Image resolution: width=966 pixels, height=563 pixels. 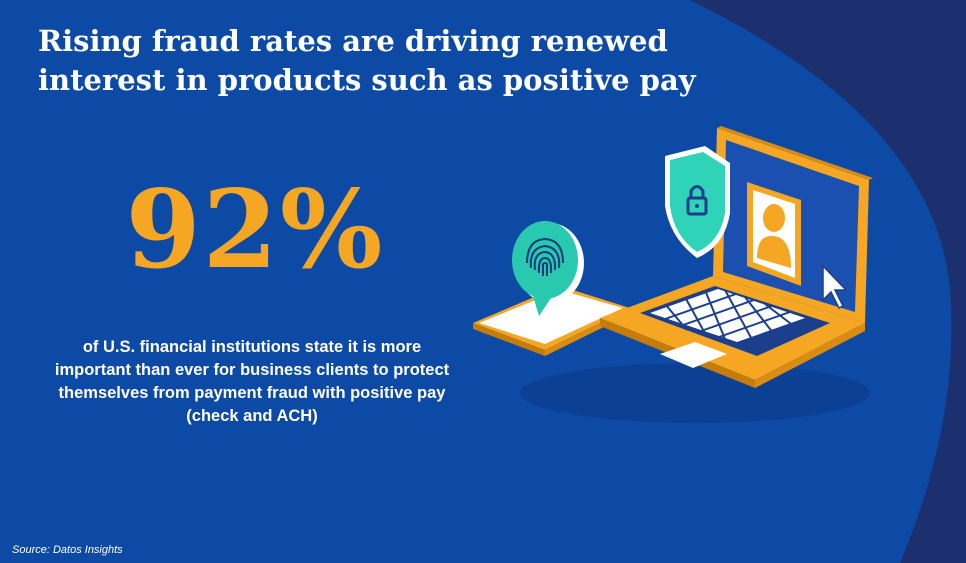 What do you see at coordinates (255, 230) in the screenshot?
I see `stat-value: 92%` at bounding box center [255, 230].